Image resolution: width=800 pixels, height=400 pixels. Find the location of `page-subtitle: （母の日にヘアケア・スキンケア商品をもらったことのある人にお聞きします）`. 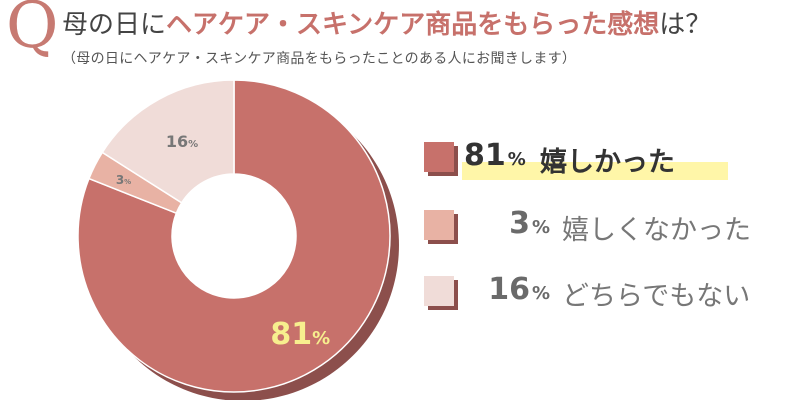

page-subtitle: （母の日にヘアケア・スキンケア商品をもらったことのある人にお聞きします） is located at coordinates (319, 59).